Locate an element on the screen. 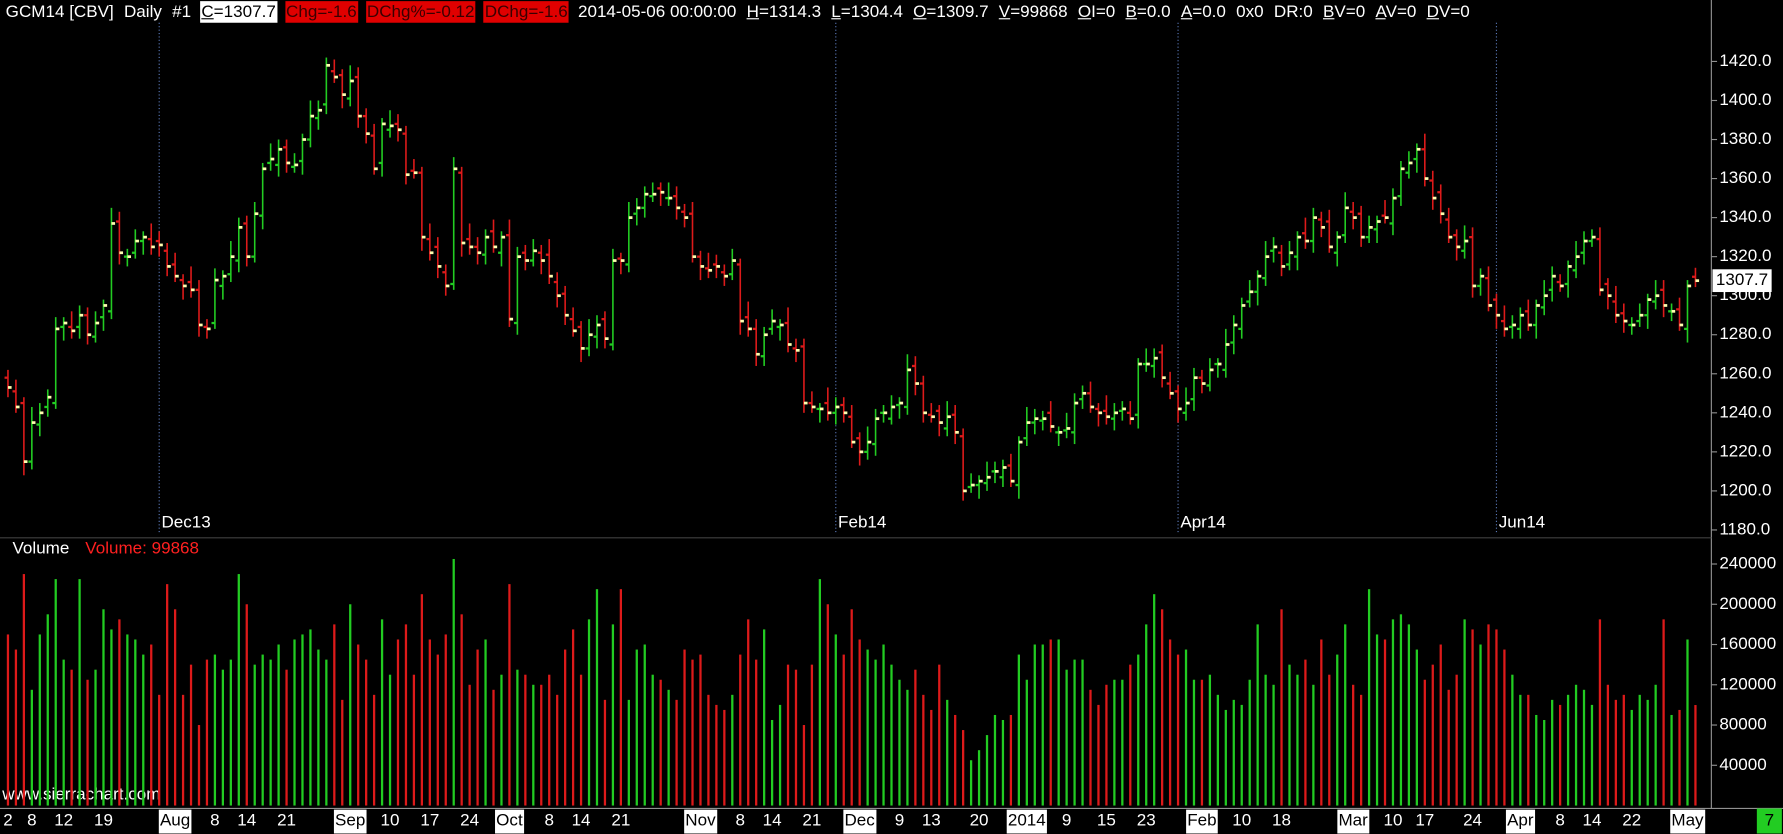 The image size is (1783, 834). daily-change-pct-field: DChg%=-0.12 is located at coordinates (420, 12).